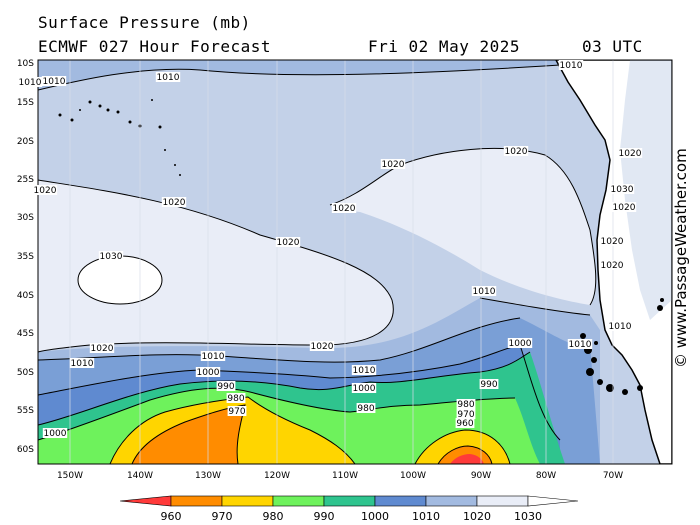  What do you see at coordinates (345, 476) in the screenshot?
I see `lon-label: 110W` at bounding box center [345, 476].